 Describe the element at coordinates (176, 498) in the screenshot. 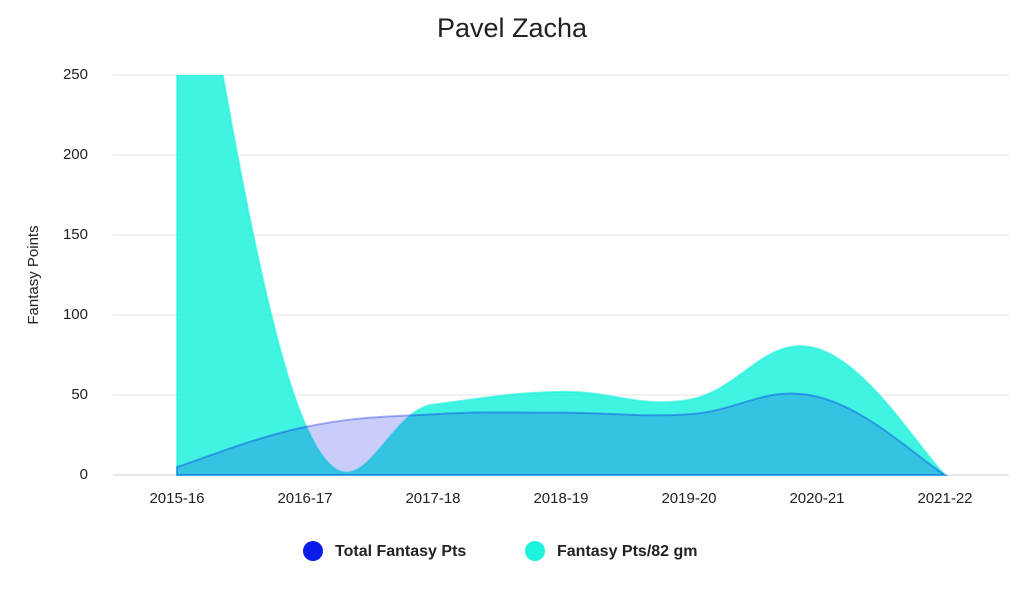

I see `x-tick-label: 2015-16` at that location.